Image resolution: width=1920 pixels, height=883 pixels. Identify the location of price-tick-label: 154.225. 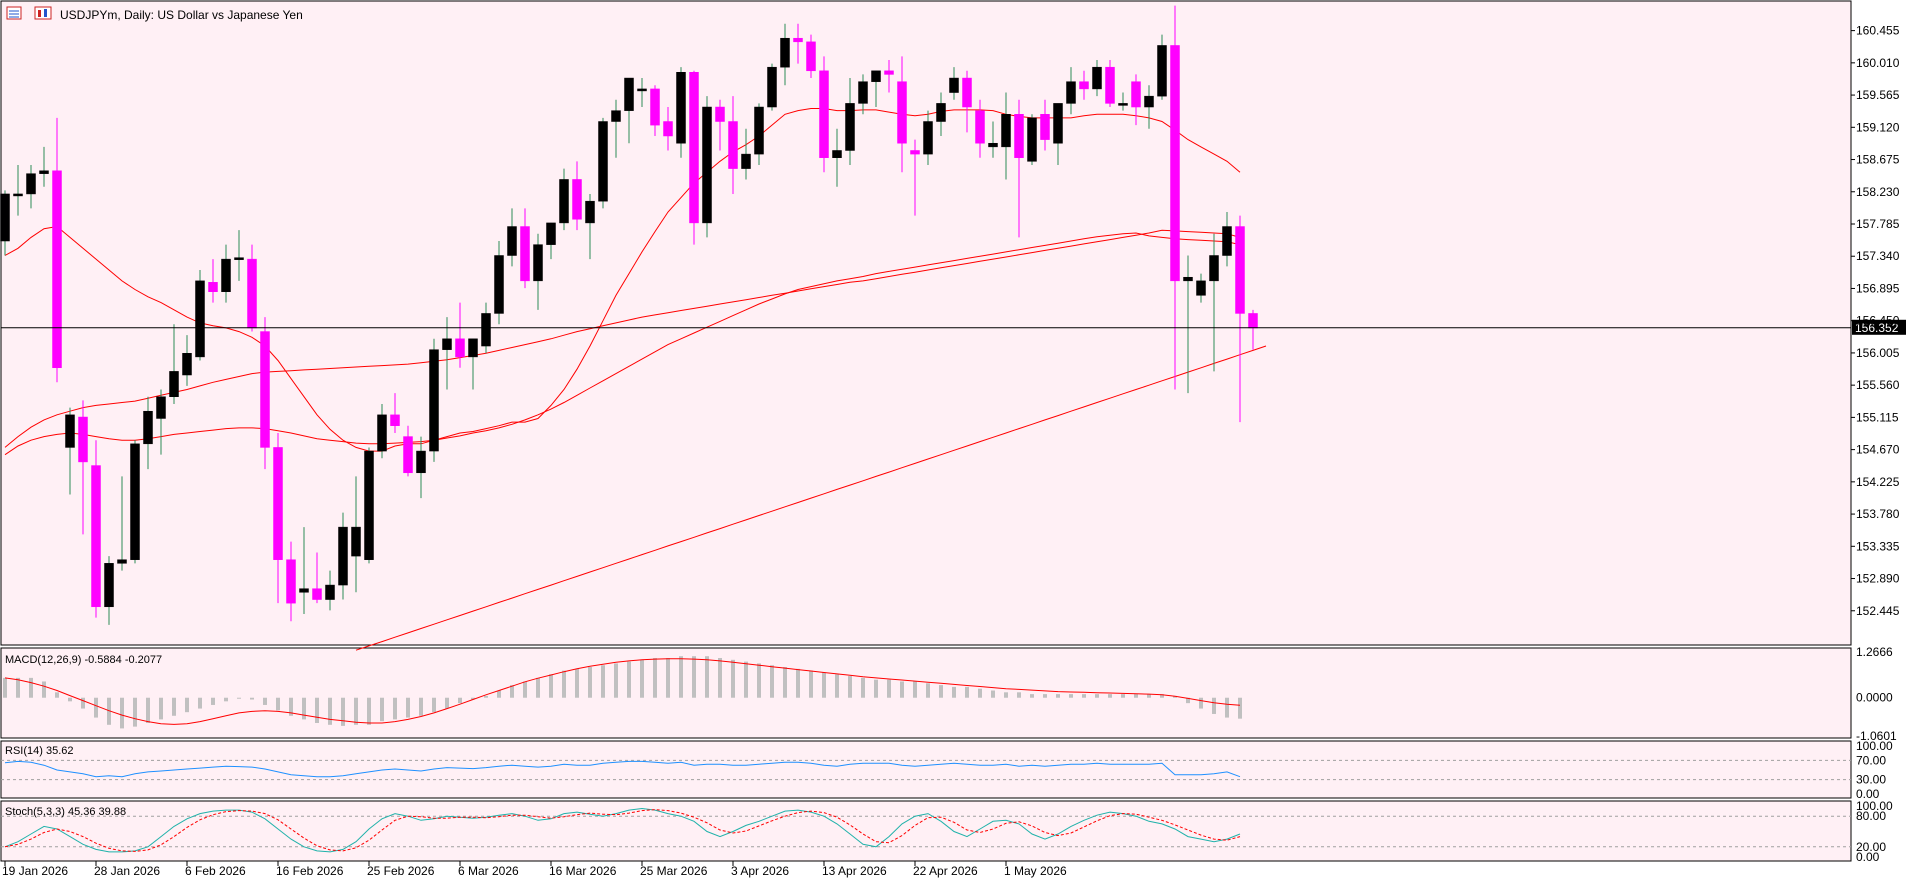
(1878, 482).